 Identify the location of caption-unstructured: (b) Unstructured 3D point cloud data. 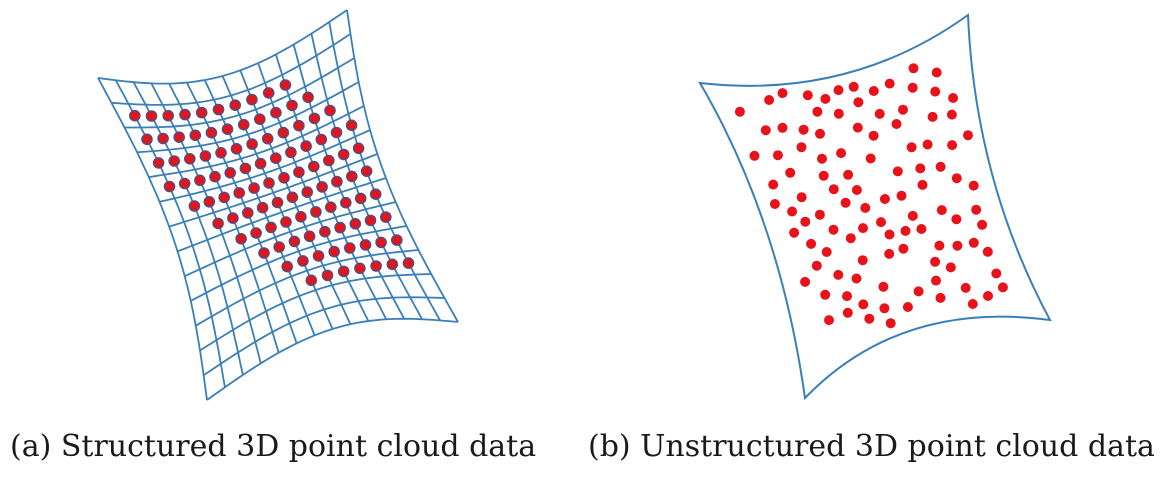
(871, 446).